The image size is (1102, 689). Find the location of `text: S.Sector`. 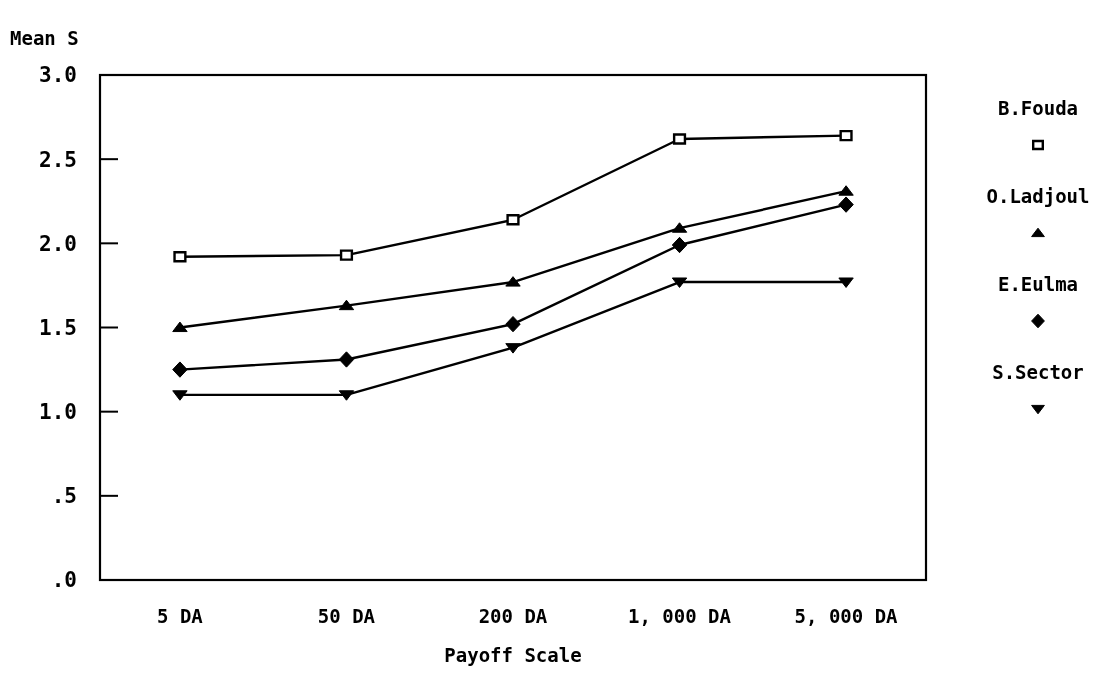

text: S.Sector is located at coordinates (1038, 372).